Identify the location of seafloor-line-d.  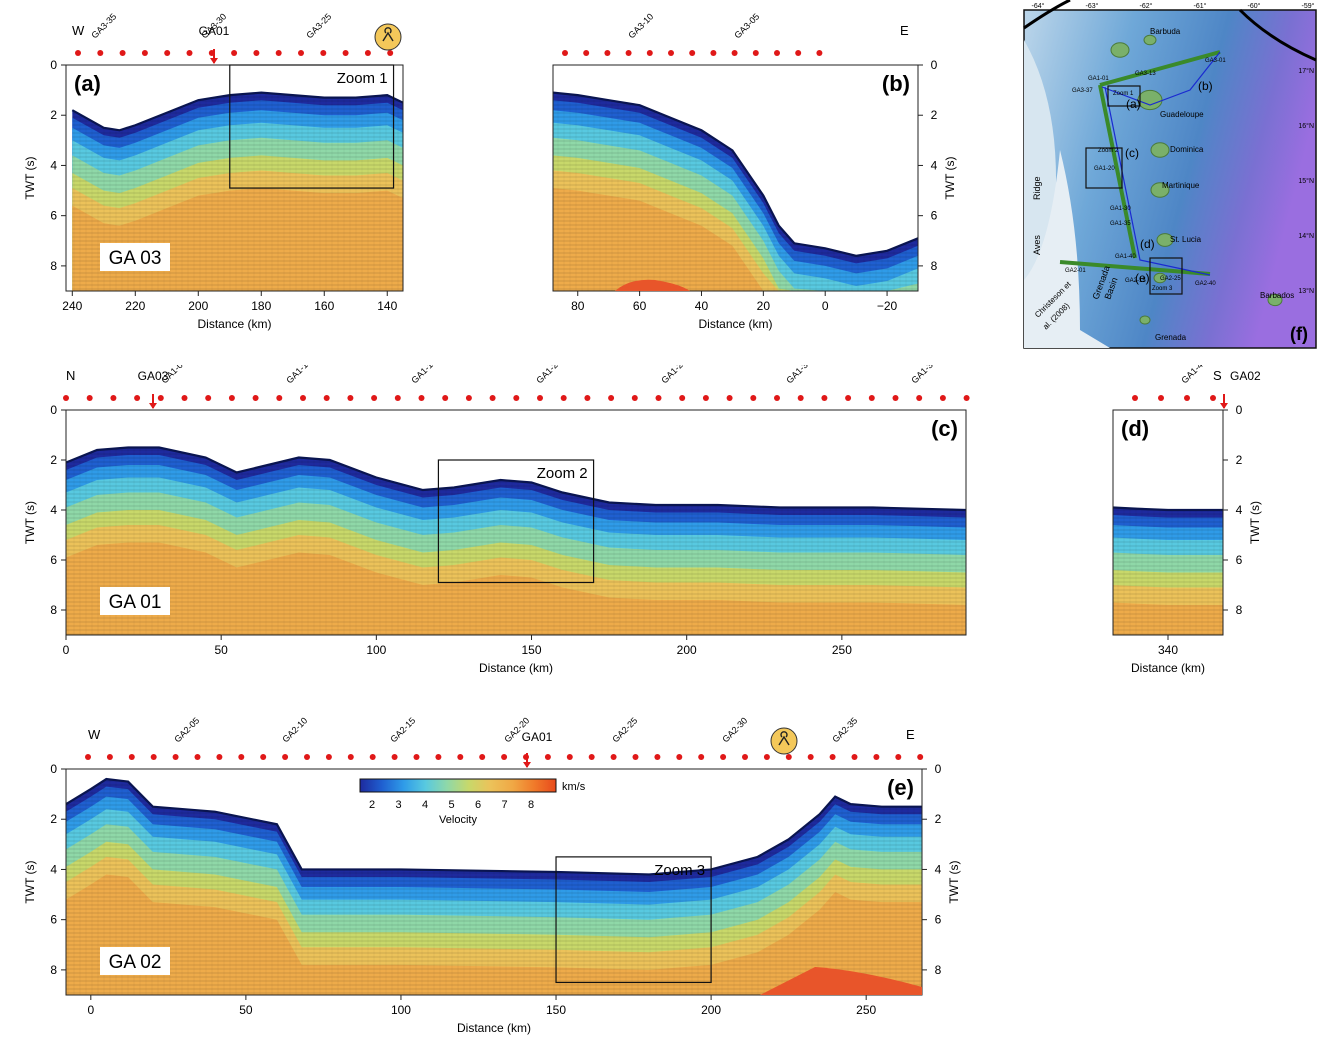
(1168, 509).